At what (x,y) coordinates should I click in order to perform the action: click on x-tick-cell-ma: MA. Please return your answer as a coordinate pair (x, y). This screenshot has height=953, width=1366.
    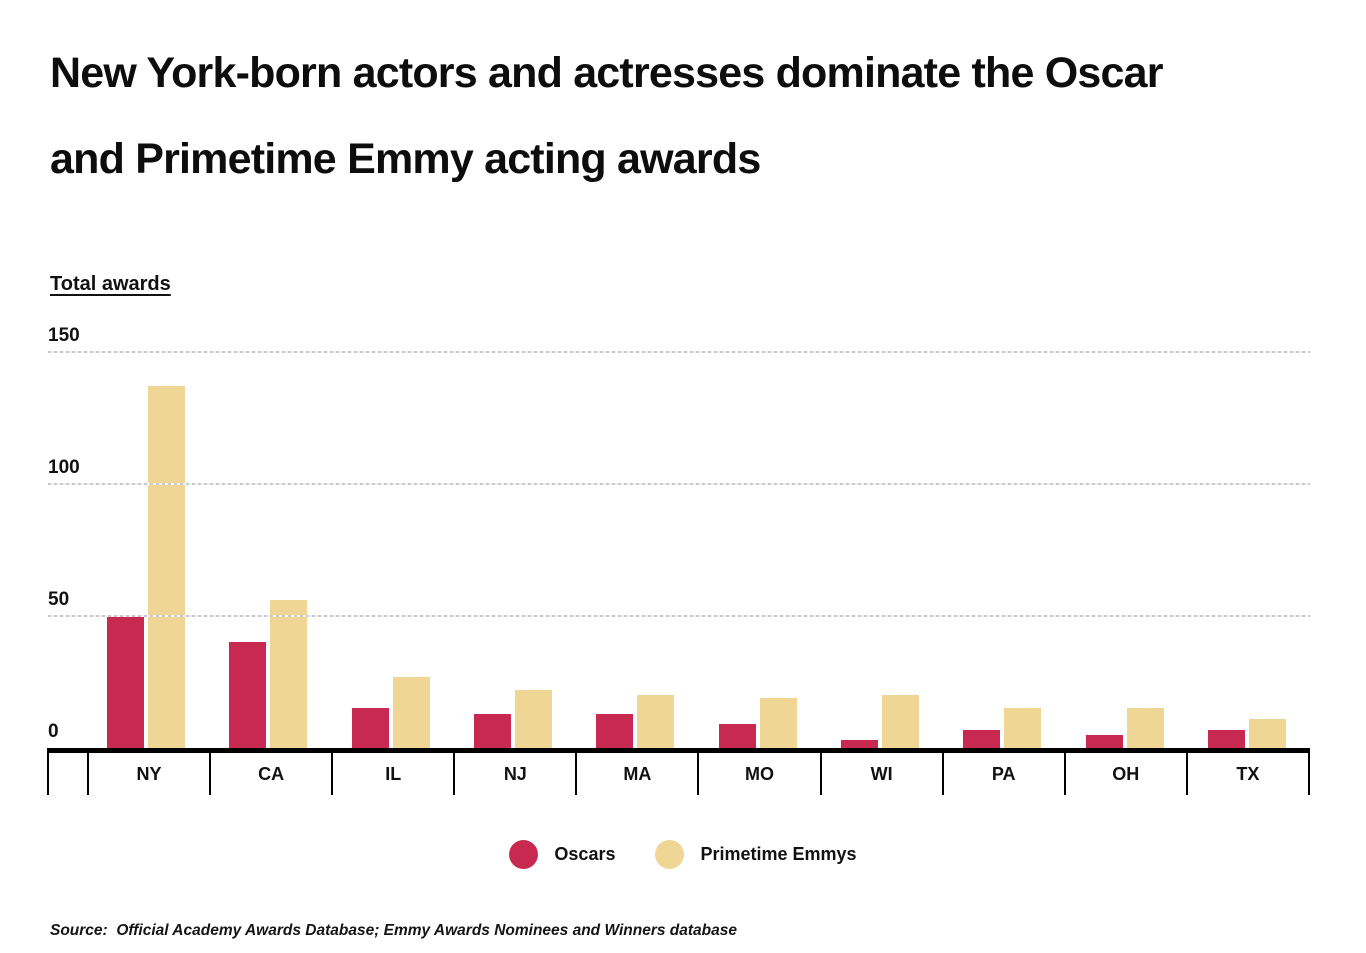
    Looking at the image, I should click on (636, 774).